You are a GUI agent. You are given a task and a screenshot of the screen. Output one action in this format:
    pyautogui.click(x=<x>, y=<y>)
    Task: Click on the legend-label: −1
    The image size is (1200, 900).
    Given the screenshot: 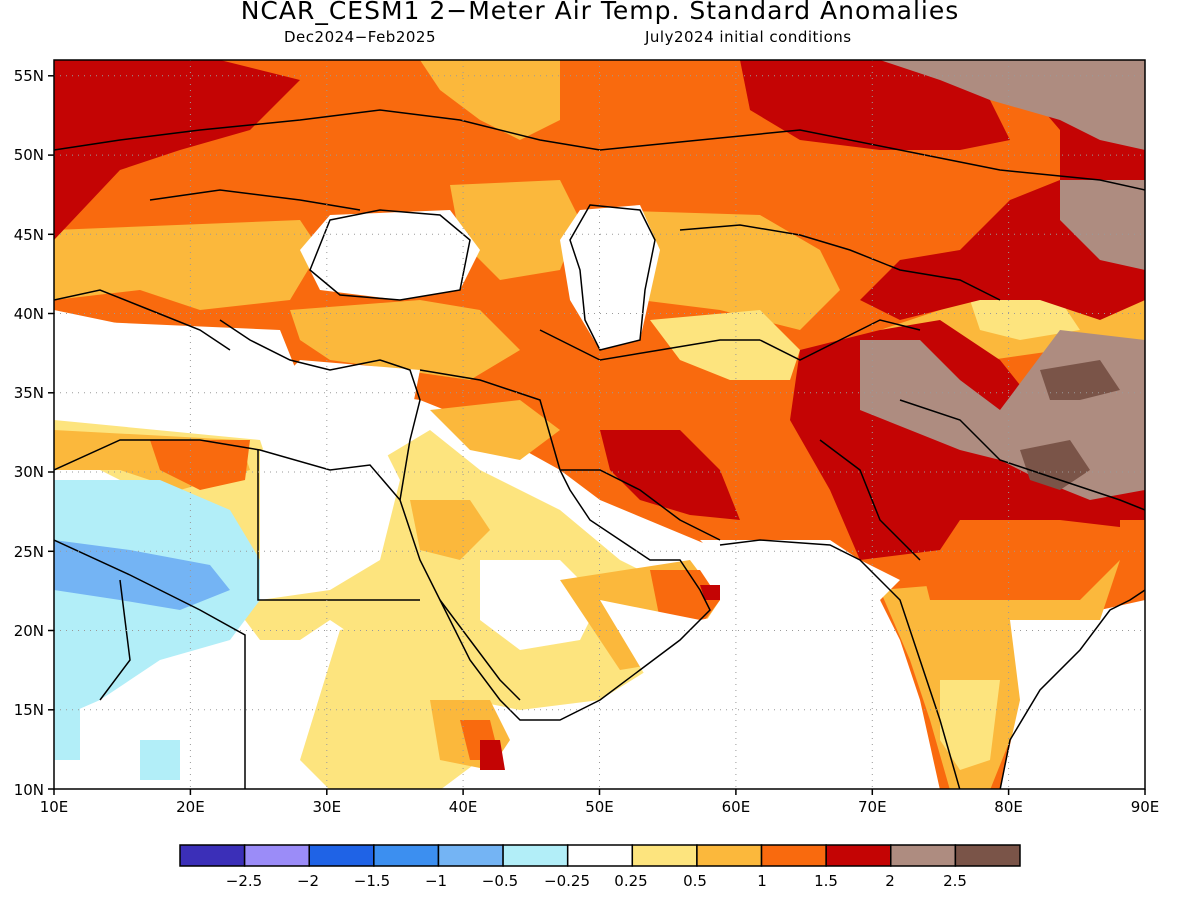 What is the action you would take?
    pyautogui.click(x=436, y=881)
    